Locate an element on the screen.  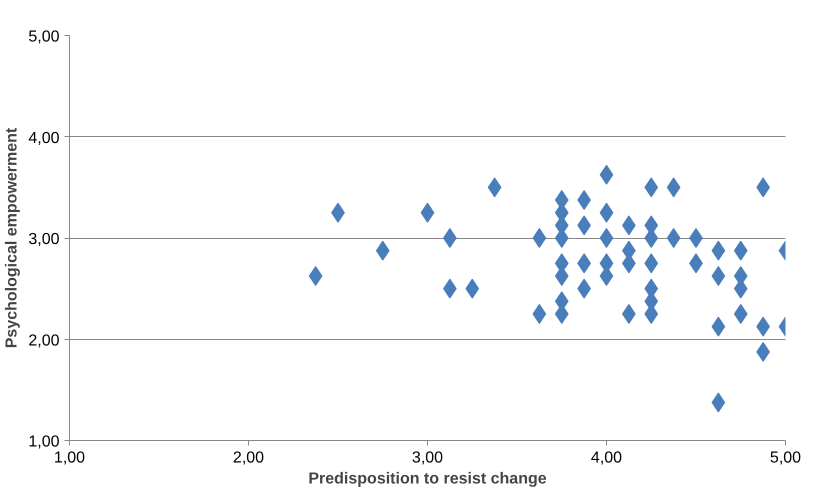
y-axis-title: Psychological empowerment is located at coordinates (11, 237).